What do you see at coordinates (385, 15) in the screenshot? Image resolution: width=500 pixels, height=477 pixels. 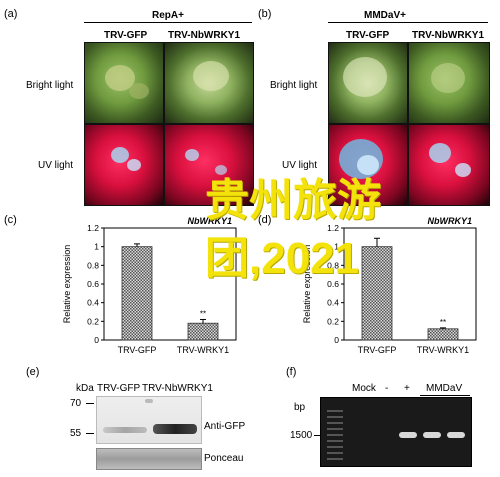 I see `panel-b-virus: MMDaV+` at bounding box center [385, 15].